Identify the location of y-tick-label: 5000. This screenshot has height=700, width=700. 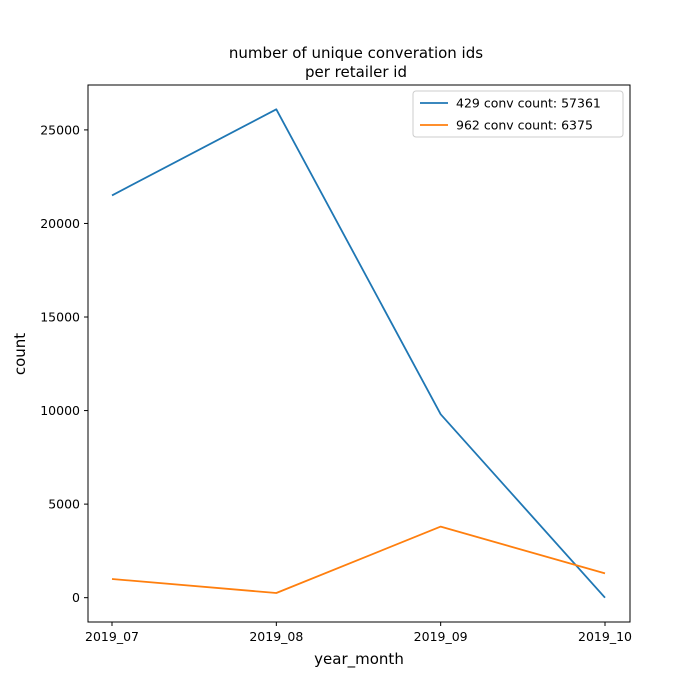
(64, 504).